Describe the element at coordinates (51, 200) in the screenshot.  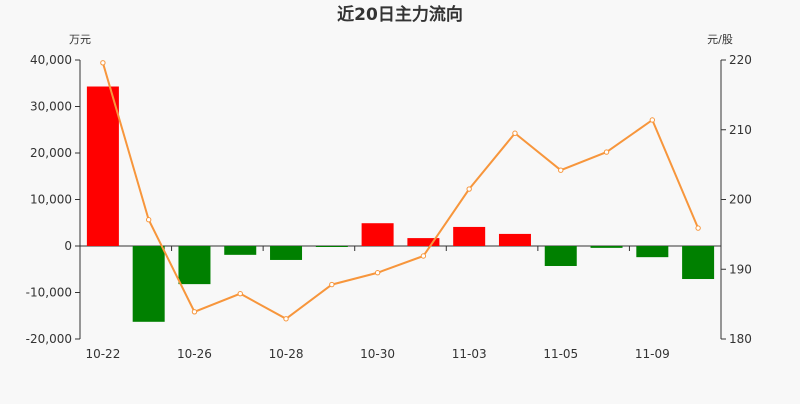
I see `left-tick-label: 10,000` at that location.